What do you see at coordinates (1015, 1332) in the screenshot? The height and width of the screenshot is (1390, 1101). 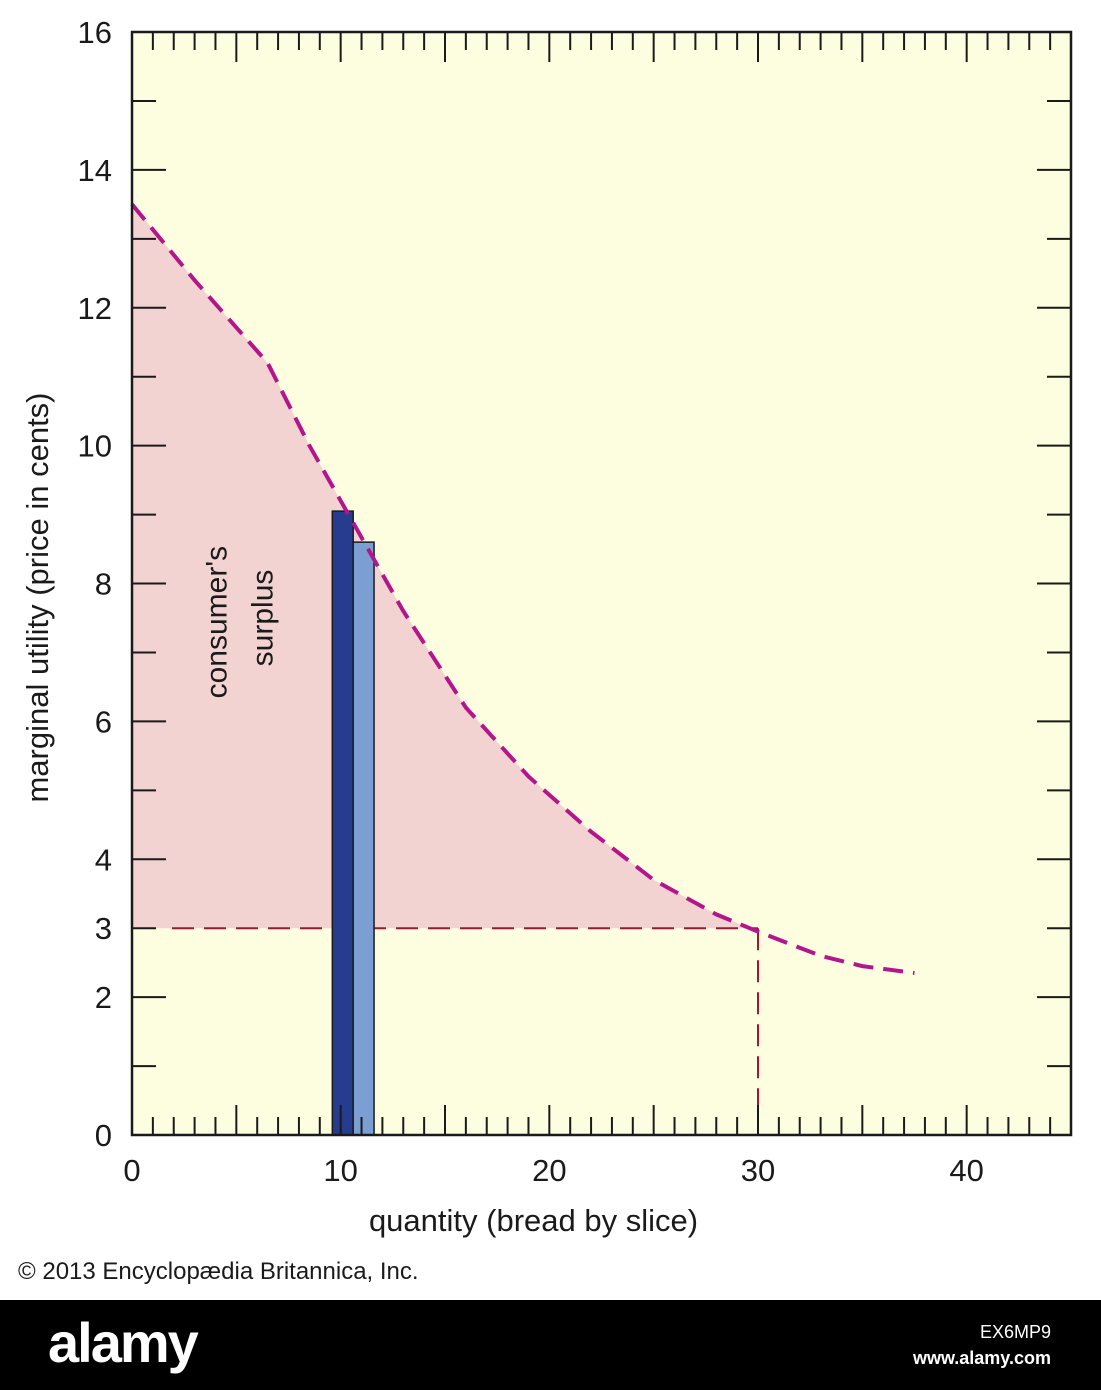 I see `image-id: EX6MP9` at bounding box center [1015, 1332].